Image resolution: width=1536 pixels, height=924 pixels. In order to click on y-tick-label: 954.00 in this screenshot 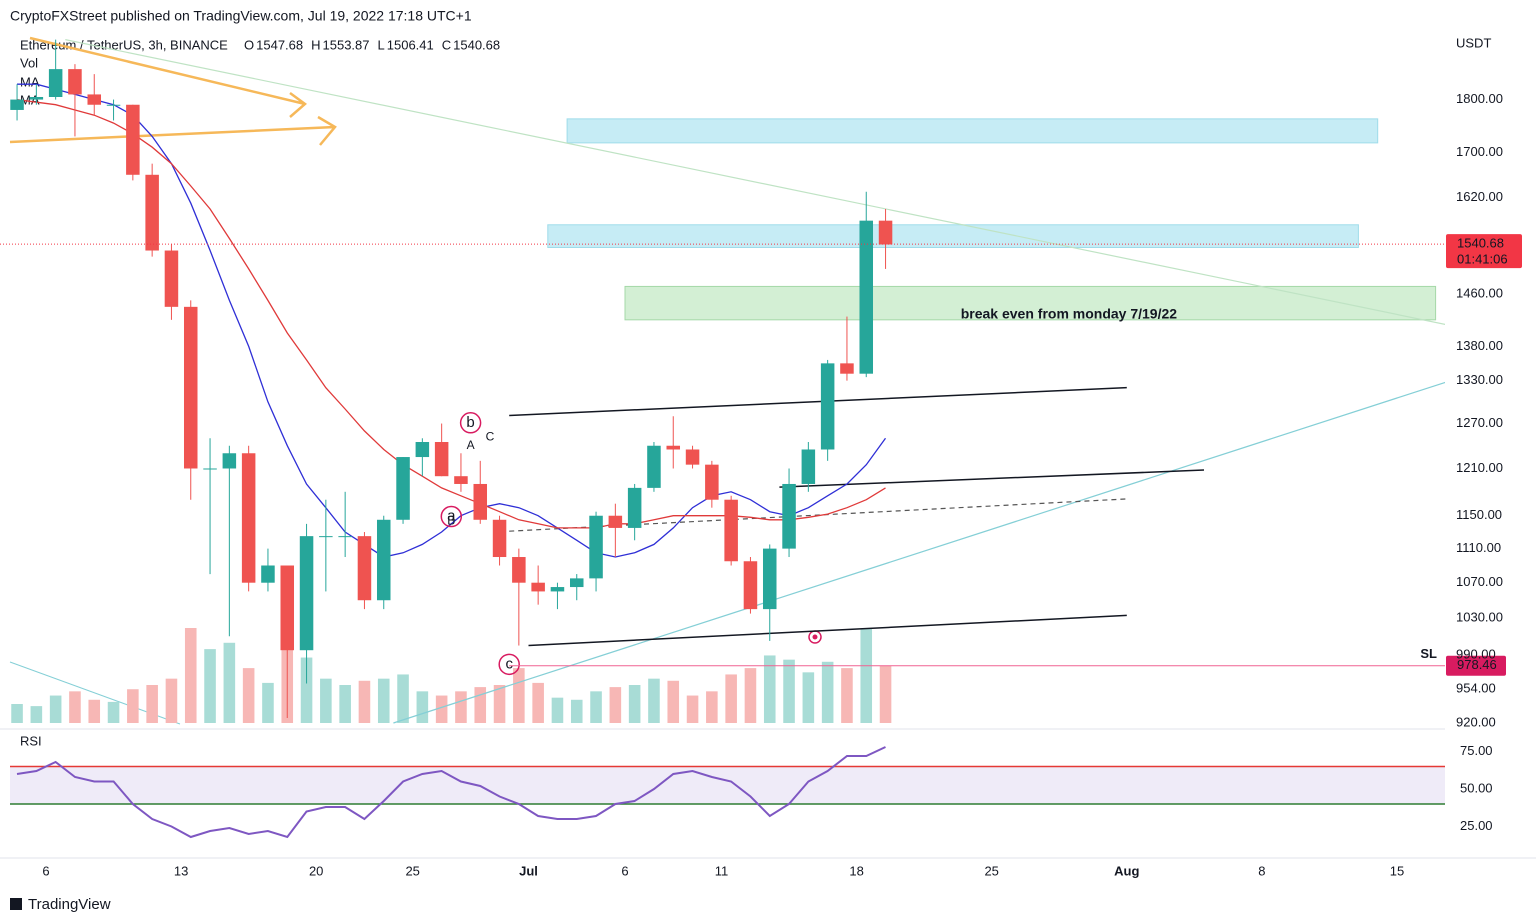, I will do `click(1476, 688)`.